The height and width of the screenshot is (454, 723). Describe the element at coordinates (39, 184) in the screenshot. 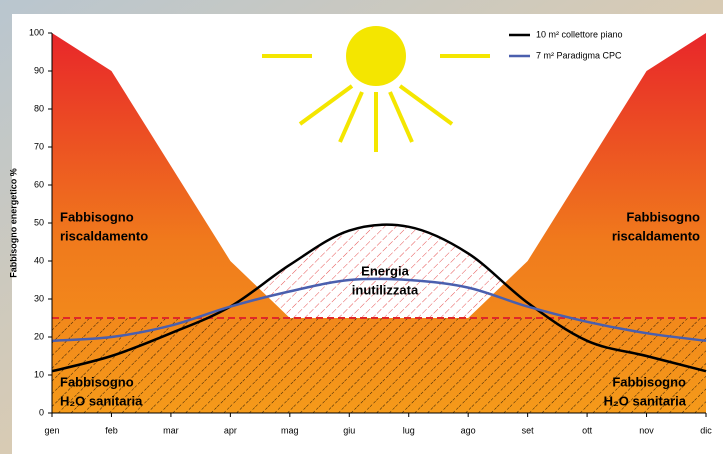

I see `y-tick-label: 60` at that location.